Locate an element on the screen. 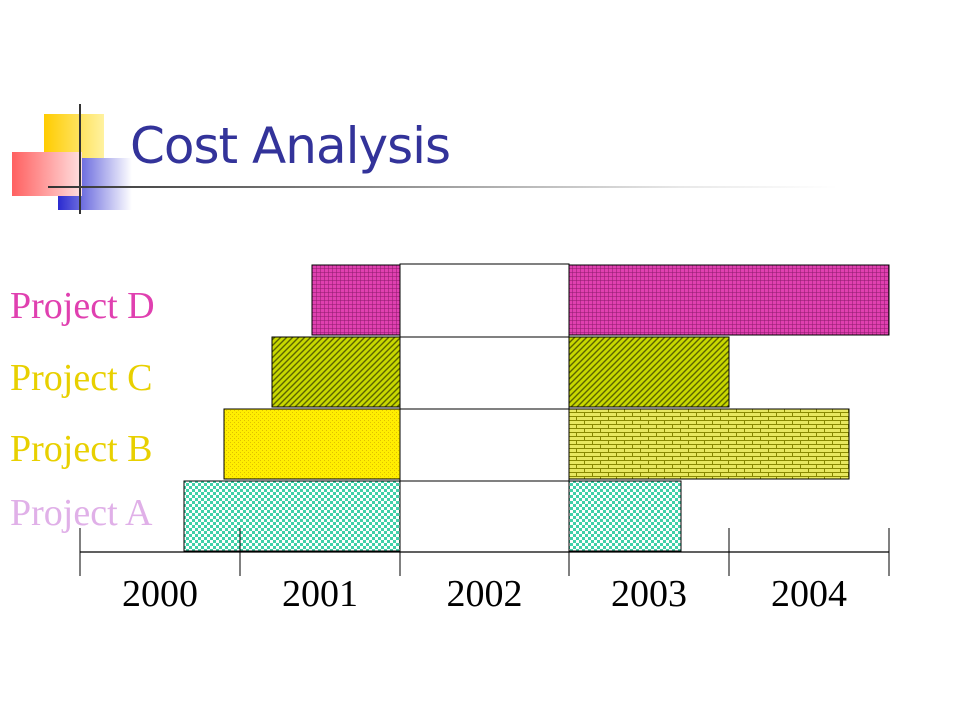 The height and width of the screenshot is (720, 960). decorative-logo is located at coordinates (72, 159).